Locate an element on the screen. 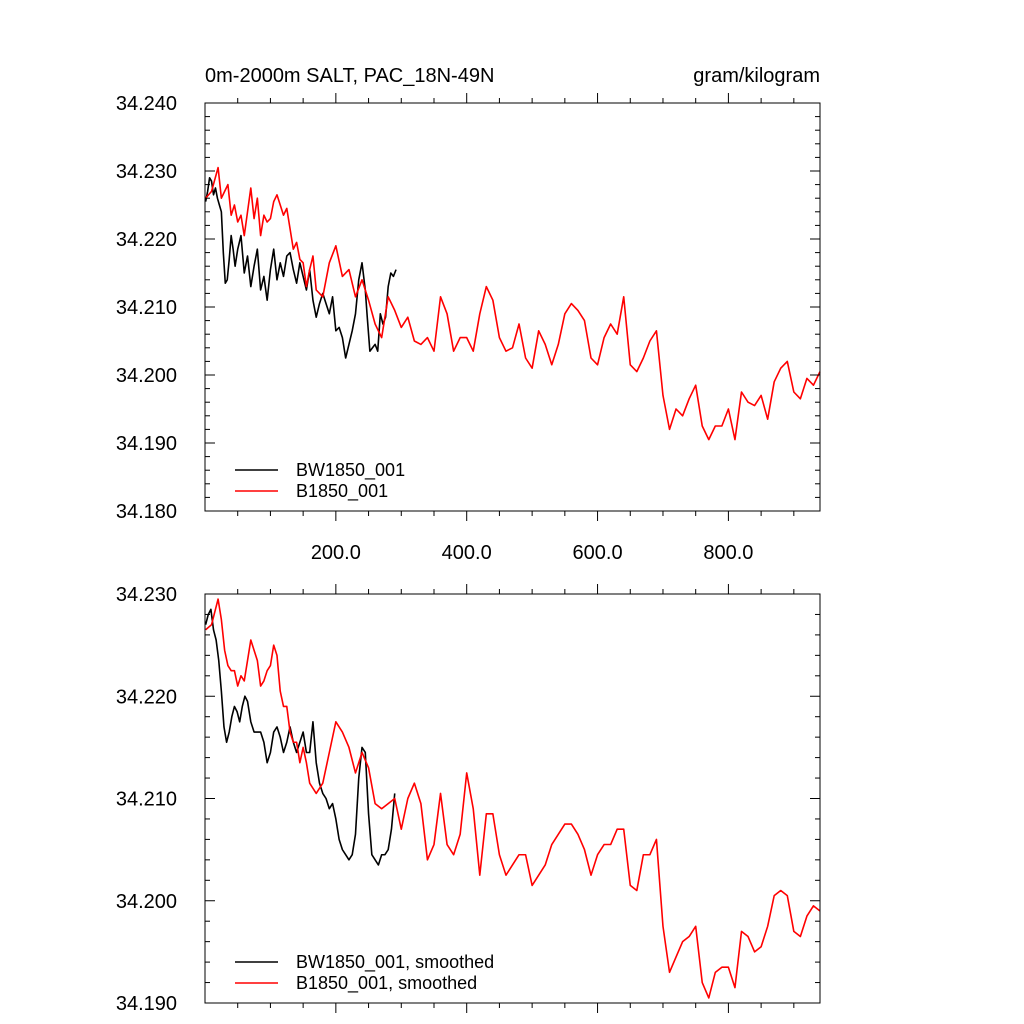 The width and height of the screenshot is (1024, 1024). top-y-tick-label: 34.220 is located at coordinates (146, 240).